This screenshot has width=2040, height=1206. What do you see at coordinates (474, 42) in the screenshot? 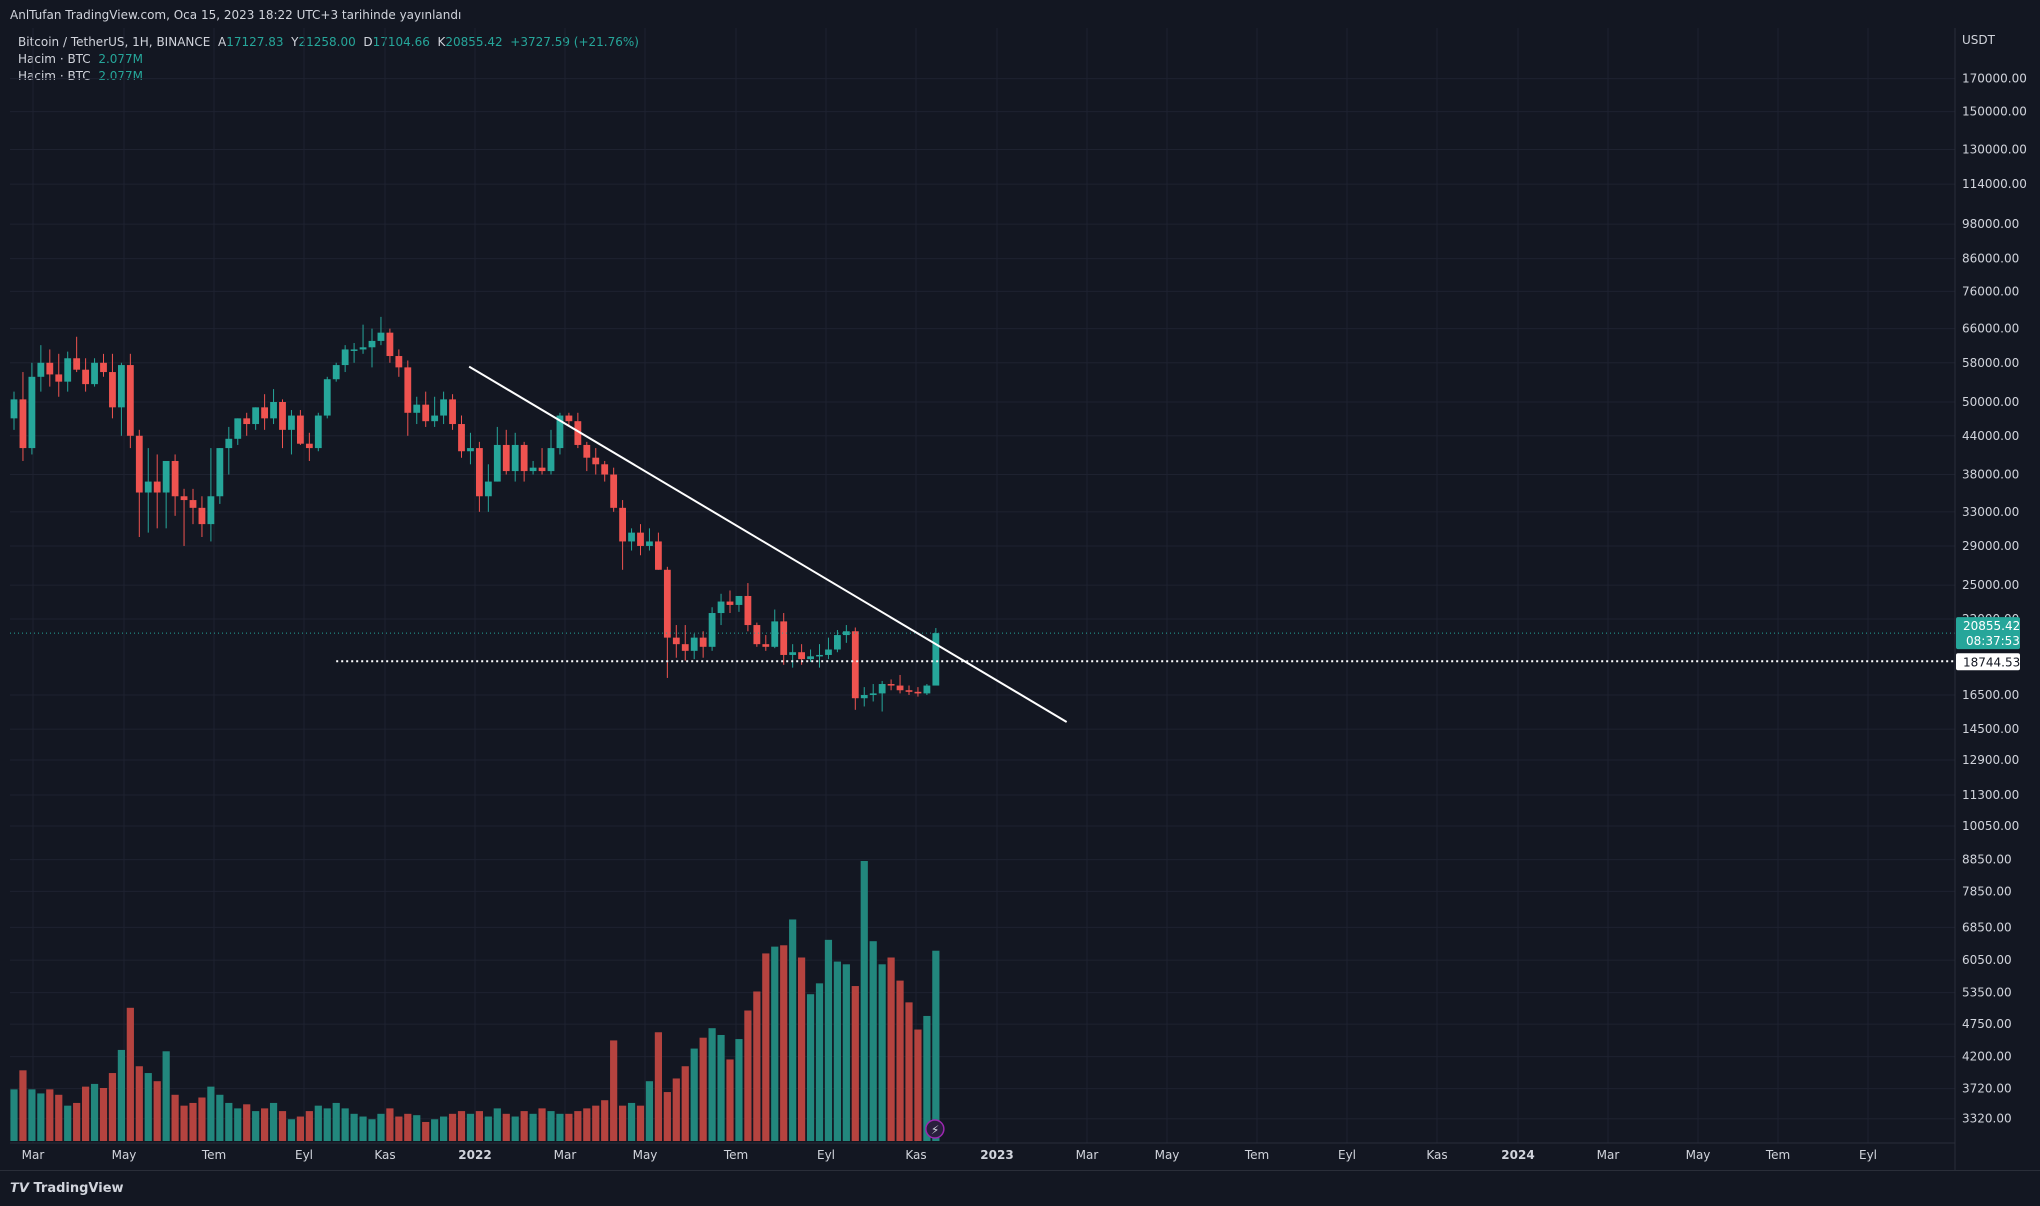
I see `close-value: 20855.42` at bounding box center [474, 42].